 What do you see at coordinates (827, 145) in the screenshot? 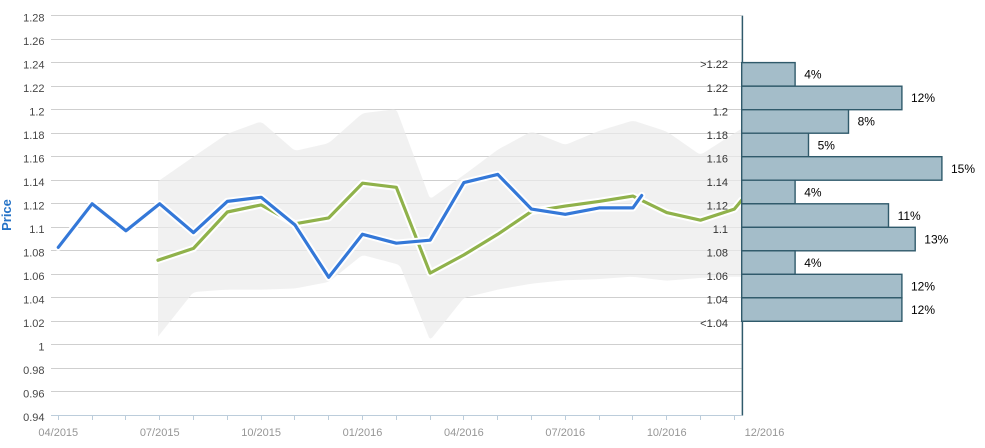
I see `svg-text: 5%` at bounding box center [827, 145].